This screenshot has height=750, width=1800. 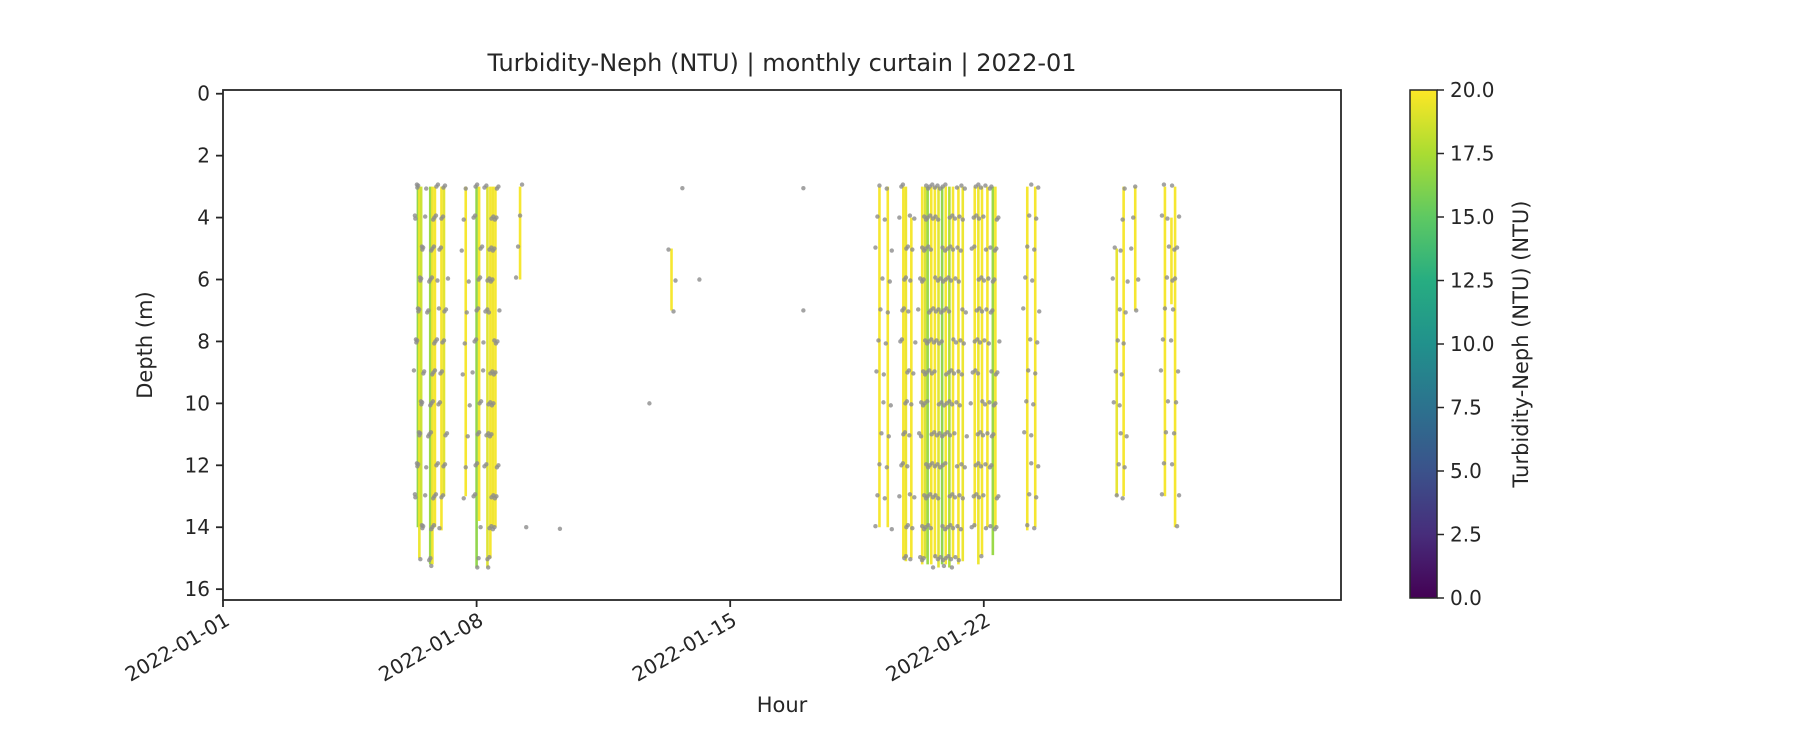 I want to click on colorbar-tick-label: 10.0, so click(x=1472, y=344).